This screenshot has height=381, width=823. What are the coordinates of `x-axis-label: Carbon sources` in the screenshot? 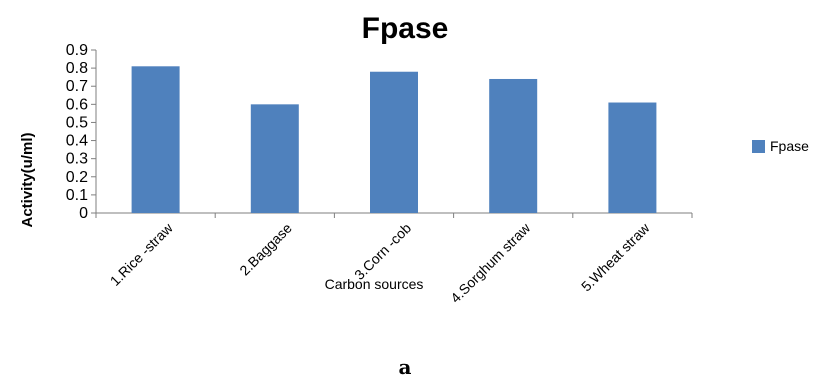 It's located at (374, 284).